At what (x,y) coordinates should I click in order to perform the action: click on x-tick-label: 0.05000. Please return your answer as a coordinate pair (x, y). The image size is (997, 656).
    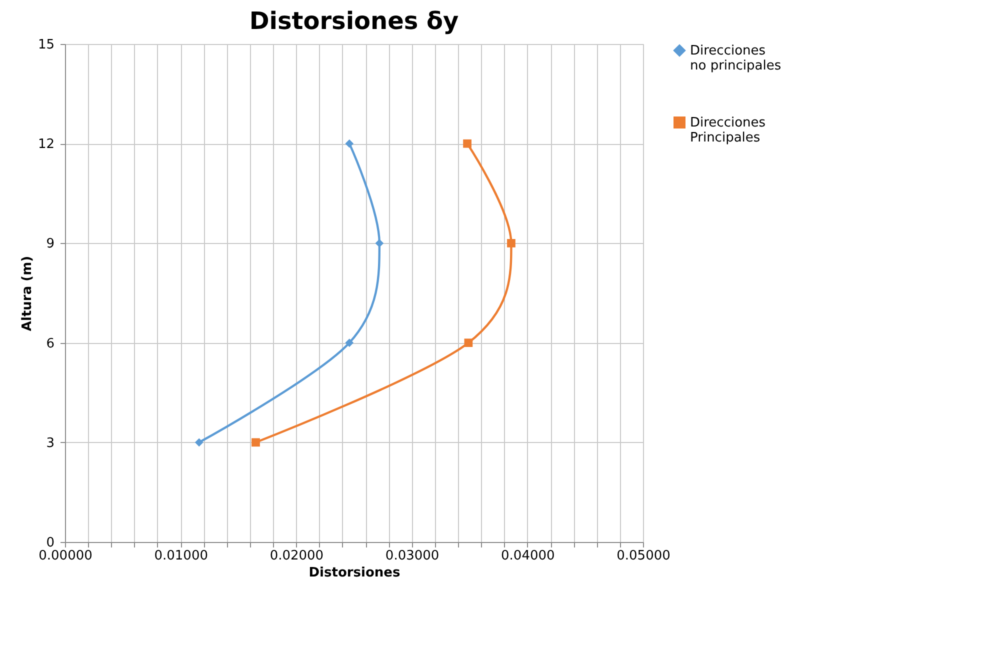
    Looking at the image, I should click on (643, 556).